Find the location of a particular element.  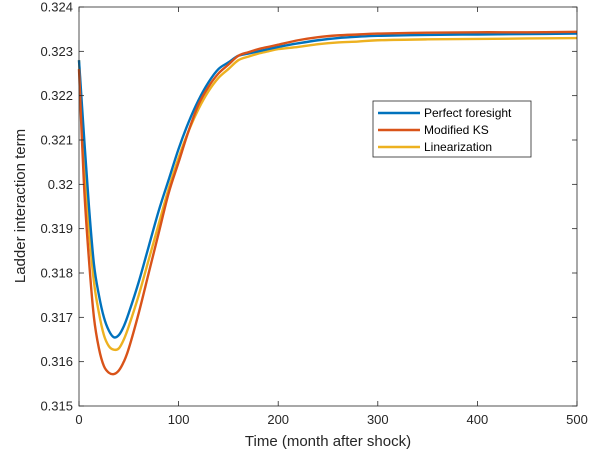

y-axis-label: Ladder interaction term is located at coordinates (20, 206).